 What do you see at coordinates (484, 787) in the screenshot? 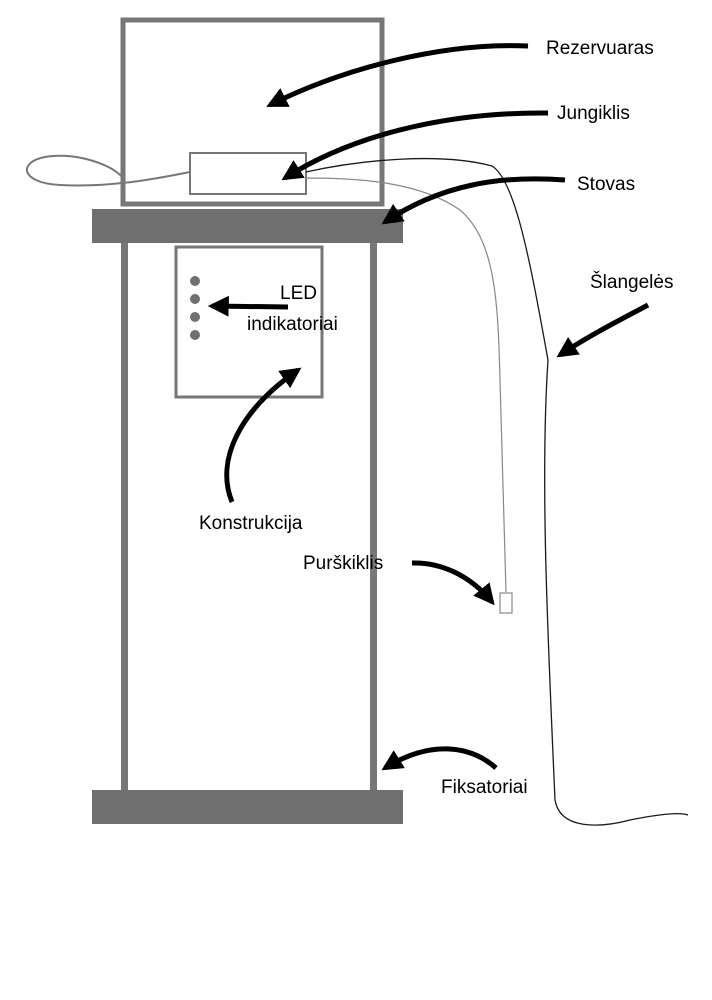
I see `label-fixators: Fiksatoriai` at bounding box center [484, 787].